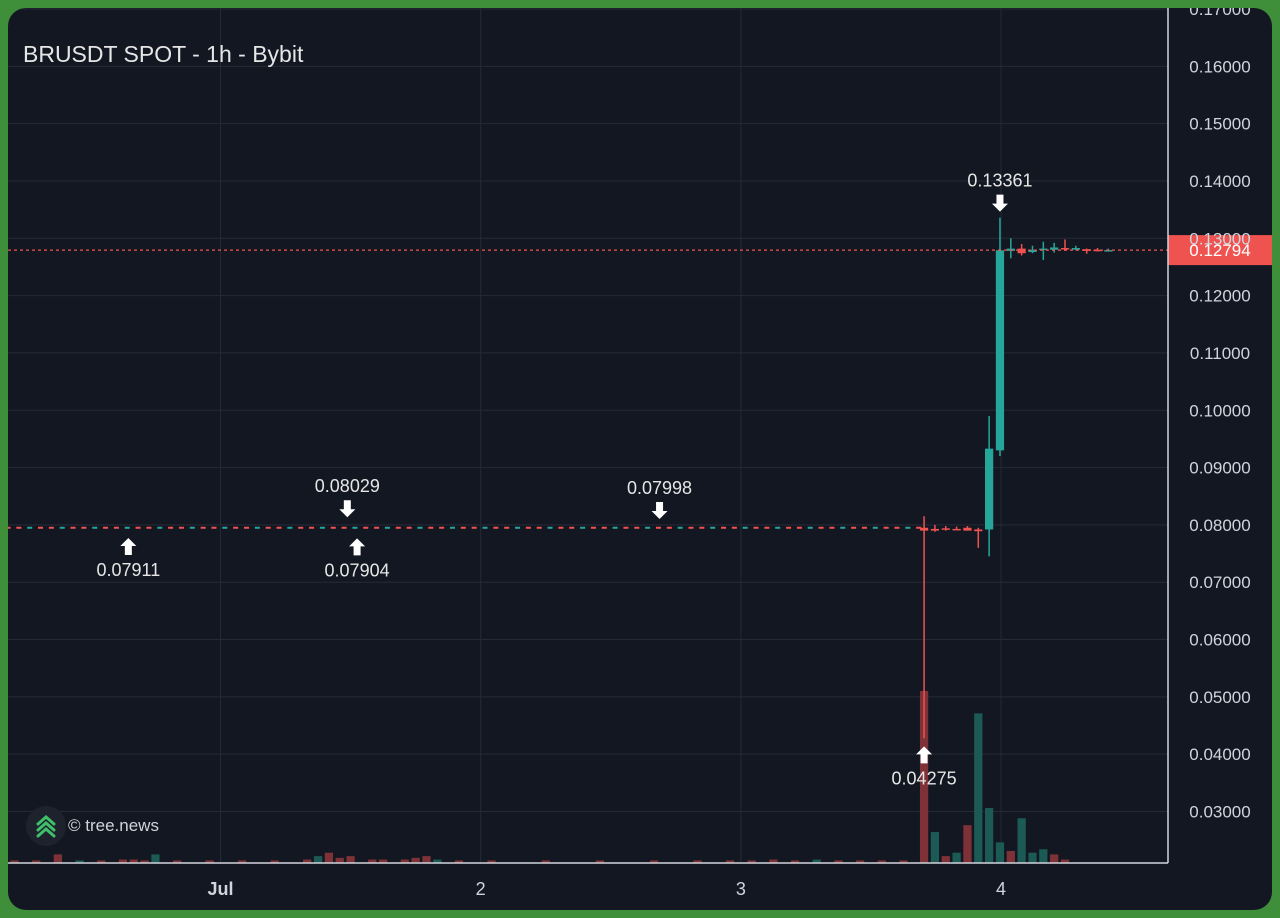  I want to click on x-tick-label: 3, so click(741, 889).